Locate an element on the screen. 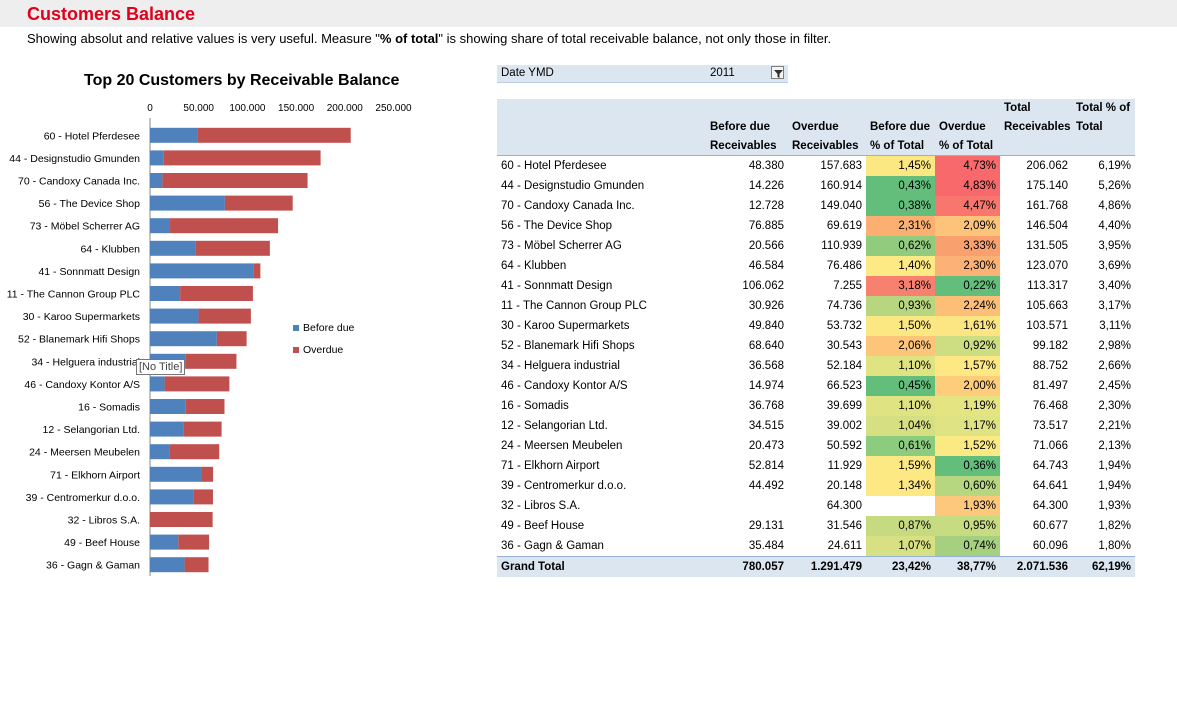 This screenshot has height=721, width=1177. row-label: 44 - Designstudio Gmunden is located at coordinates (573, 186).